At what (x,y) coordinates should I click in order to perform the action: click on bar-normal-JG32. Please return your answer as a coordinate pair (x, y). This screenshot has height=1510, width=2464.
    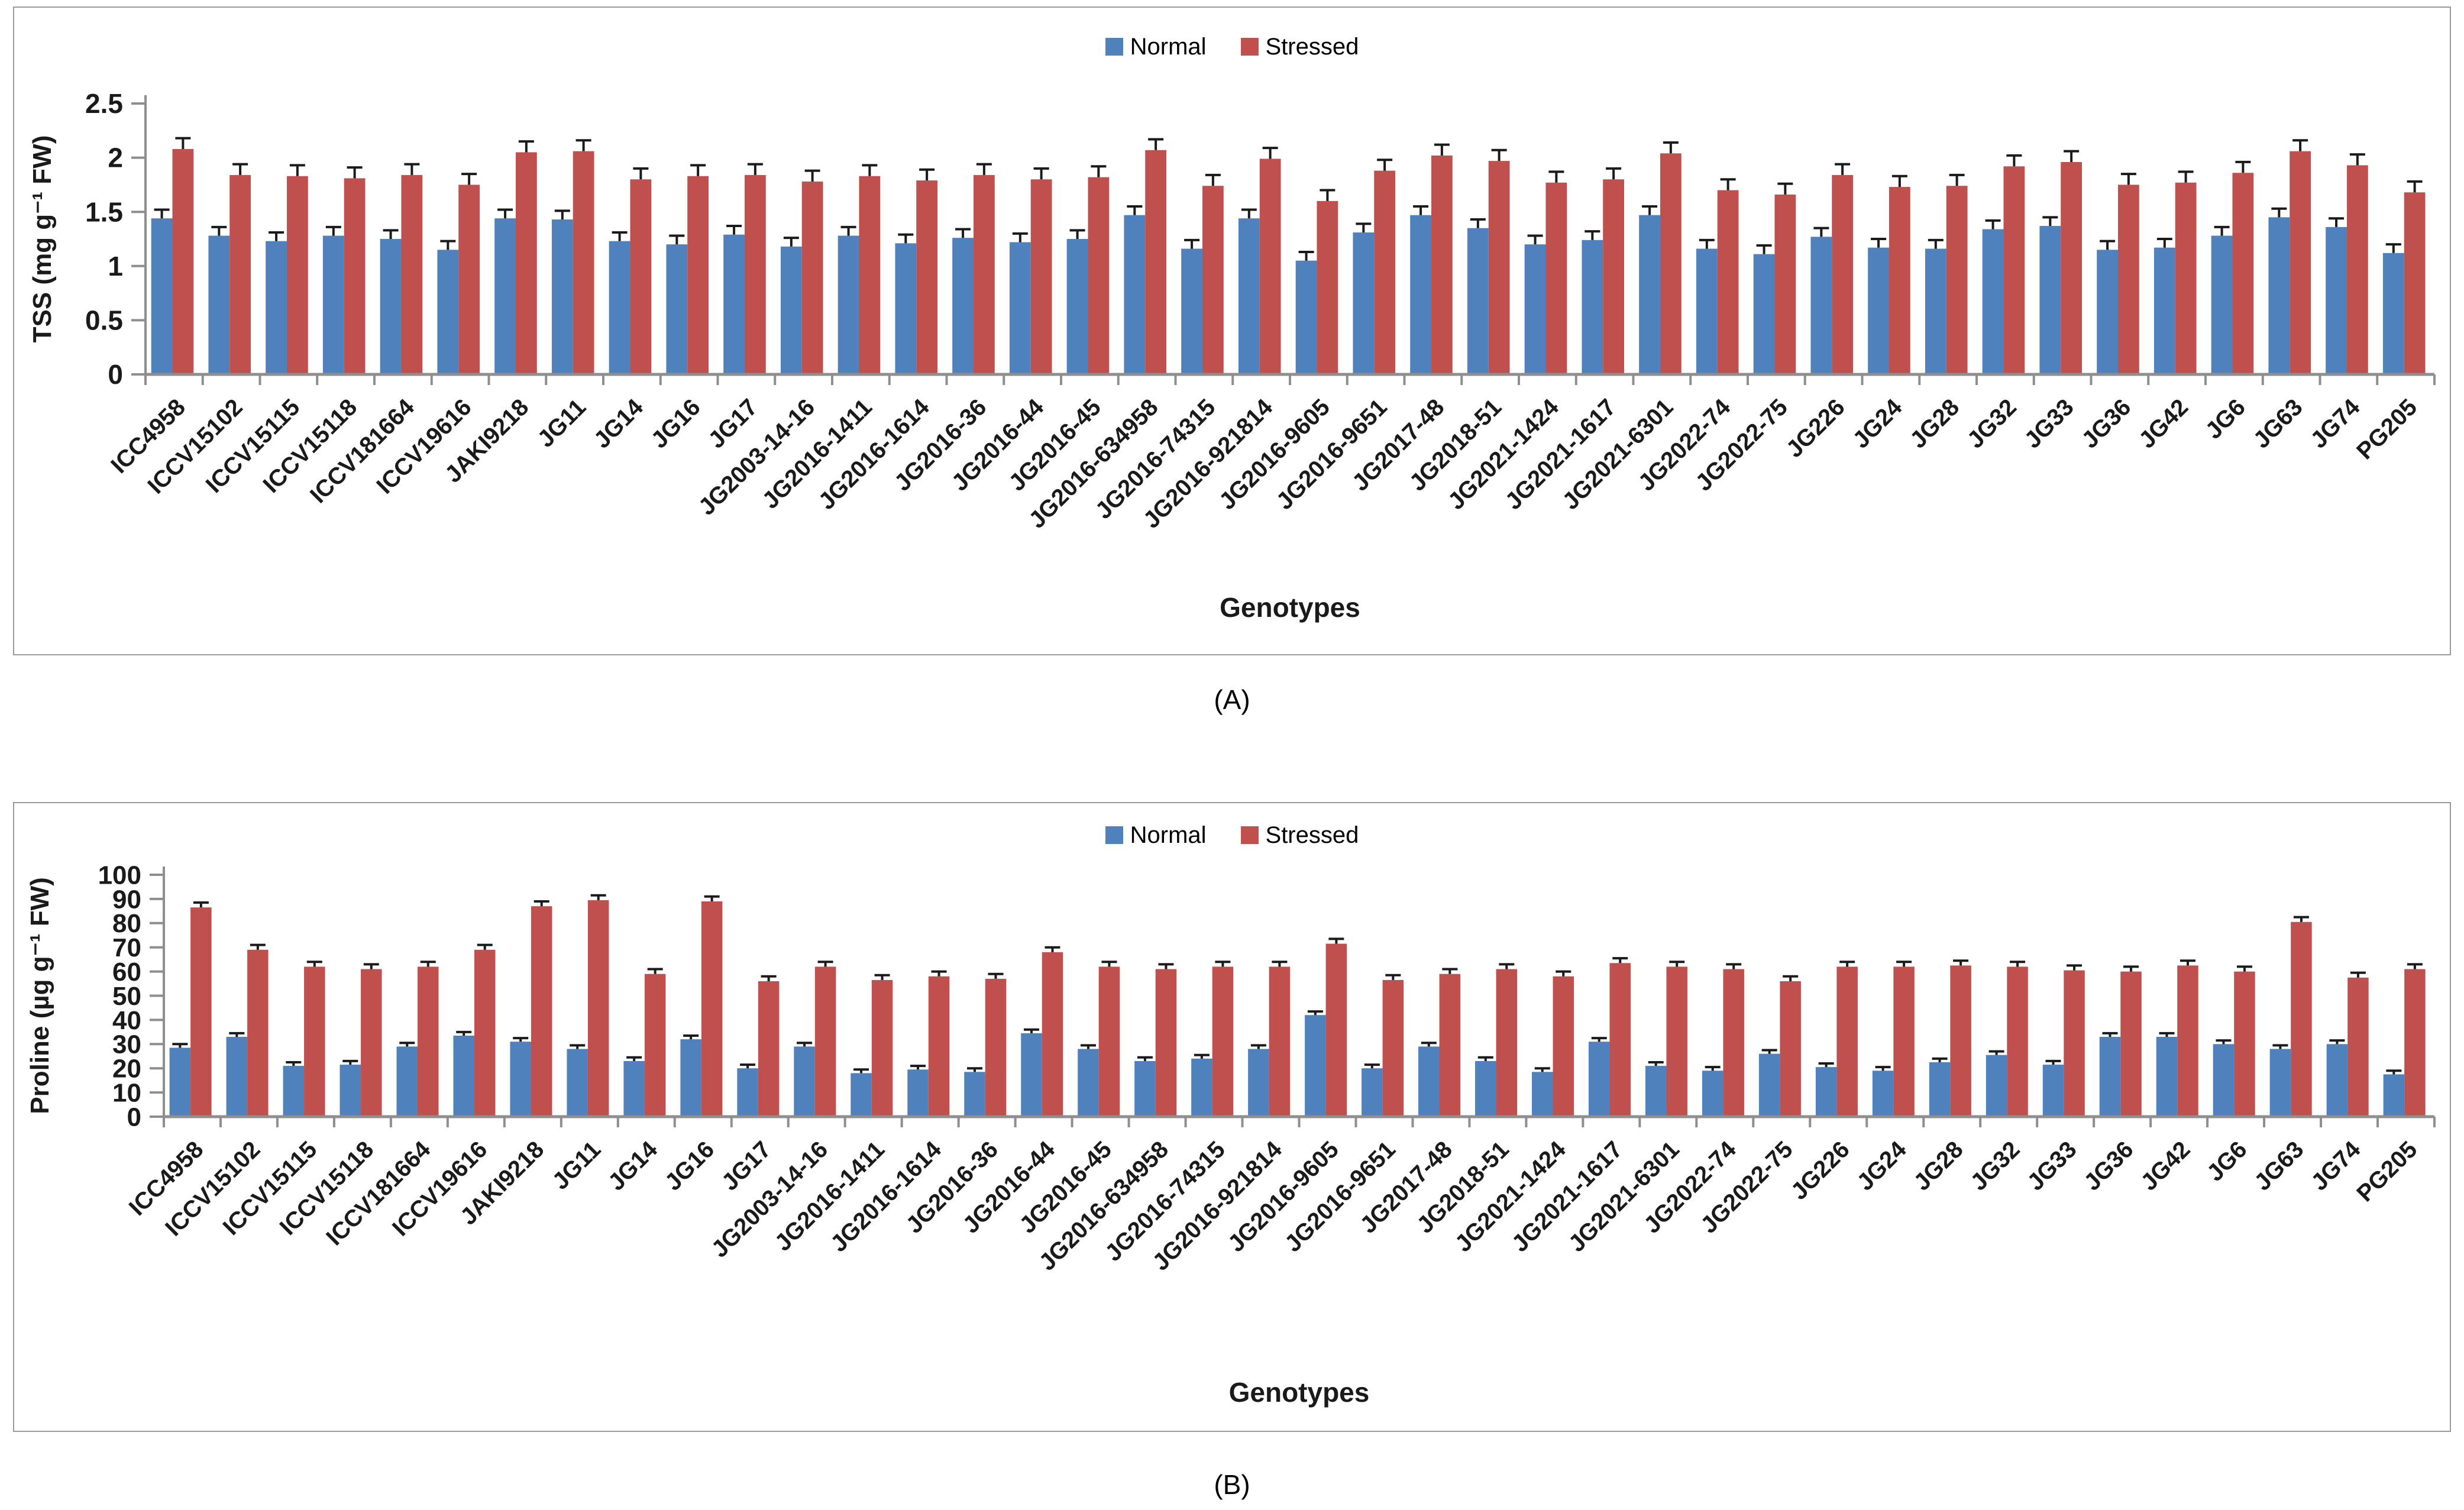
    Looking at the image, I should click on (1996, 1086).